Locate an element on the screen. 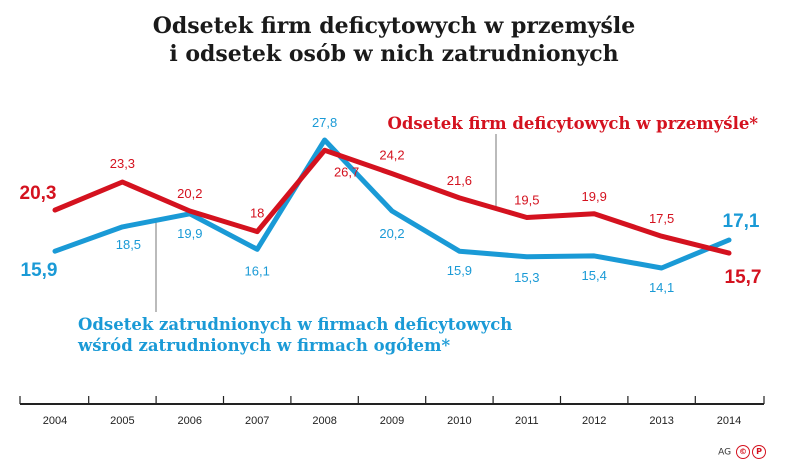 The height and width of the screenshot is (472, 788). data-label-employed: 20,2 is located at coordinates (391, 233).